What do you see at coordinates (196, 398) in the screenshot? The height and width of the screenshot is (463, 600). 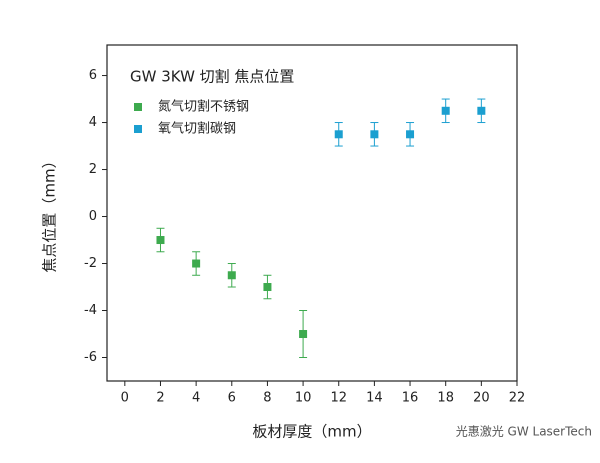 I see `x-tick-label: 4` at bounding box center [196, 398].